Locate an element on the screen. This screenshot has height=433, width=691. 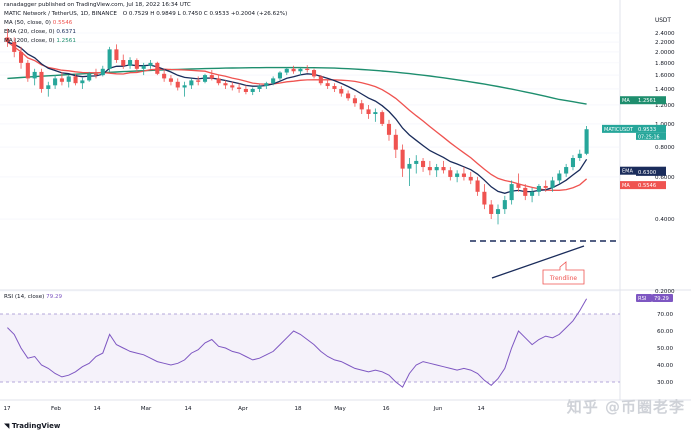
trendline-callout: Trendline is located at coordinates (563, 273).